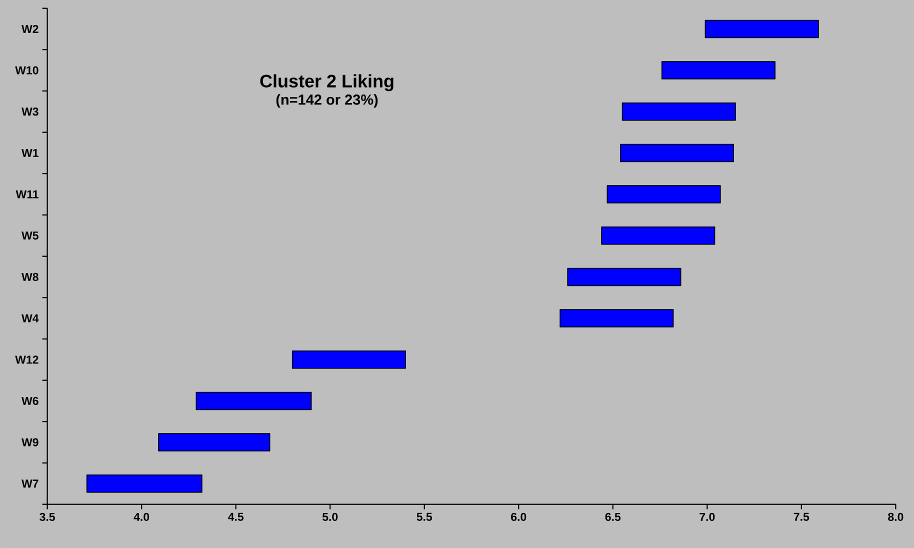  Describe the element at coordinates (30, 236) in the screenshot. I see `y-tick-label: W5` at that location.